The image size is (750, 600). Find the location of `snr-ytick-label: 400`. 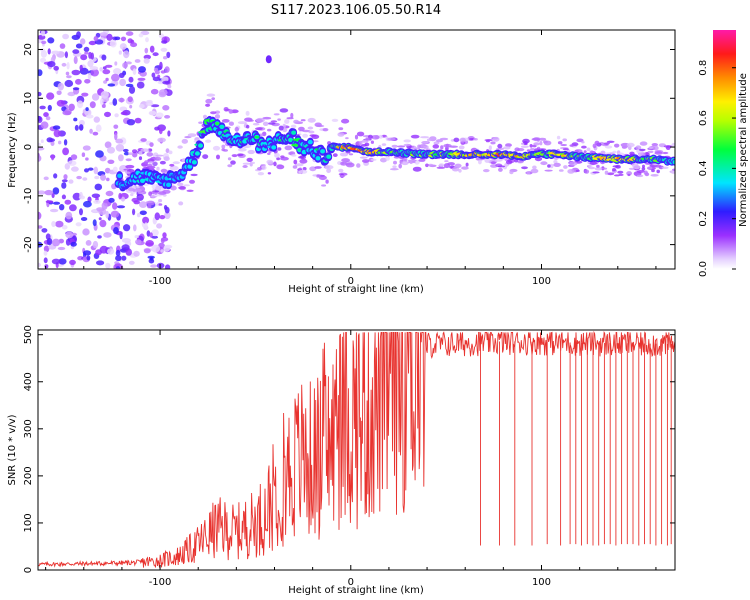

snr-ytick-label: 400 is located at coordinates (28, 381).